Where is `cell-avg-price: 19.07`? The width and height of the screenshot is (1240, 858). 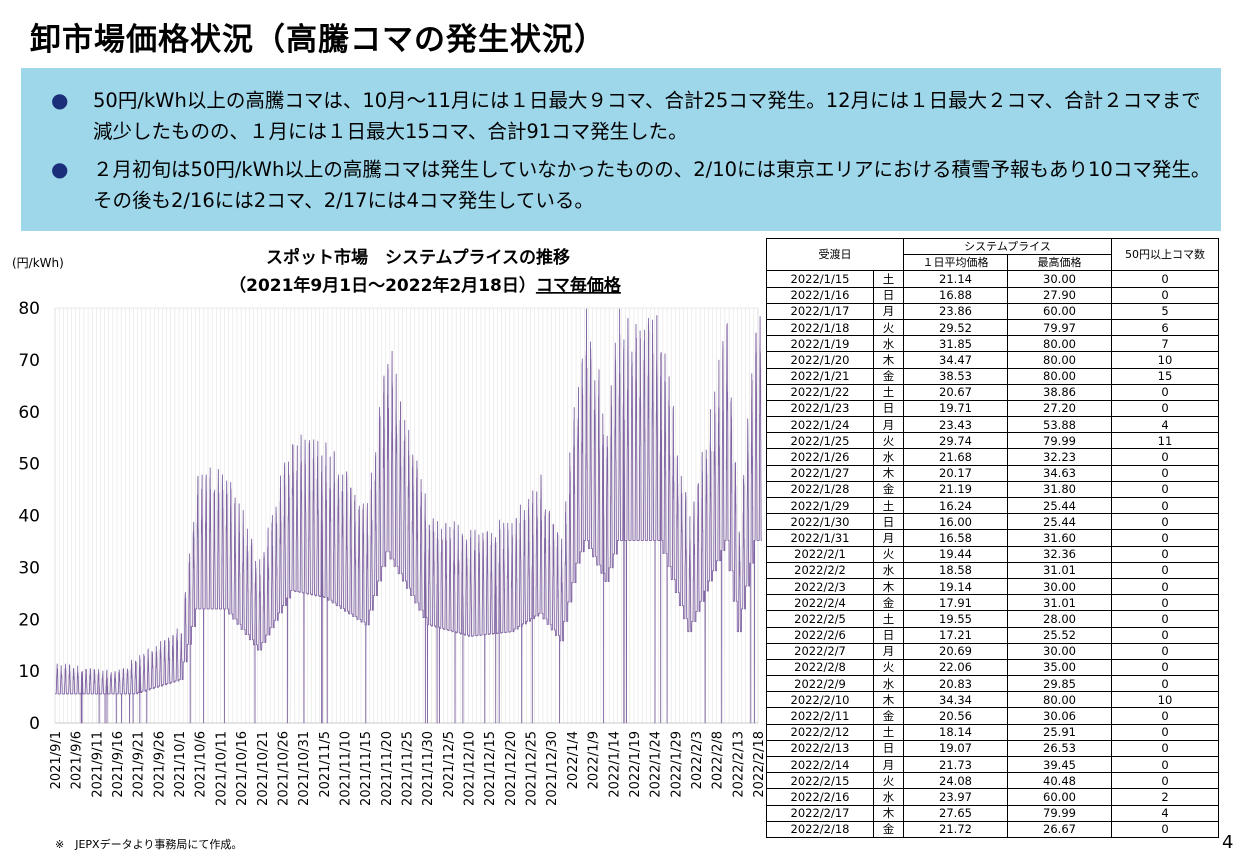 cell-avg-price: 19.07 is located at coordinates (955, 748).